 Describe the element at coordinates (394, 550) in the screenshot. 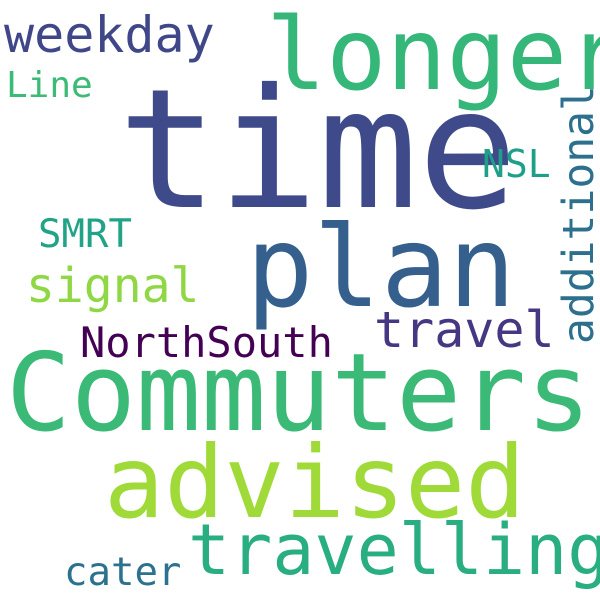

I see `word-travelling: travelling` at that location.